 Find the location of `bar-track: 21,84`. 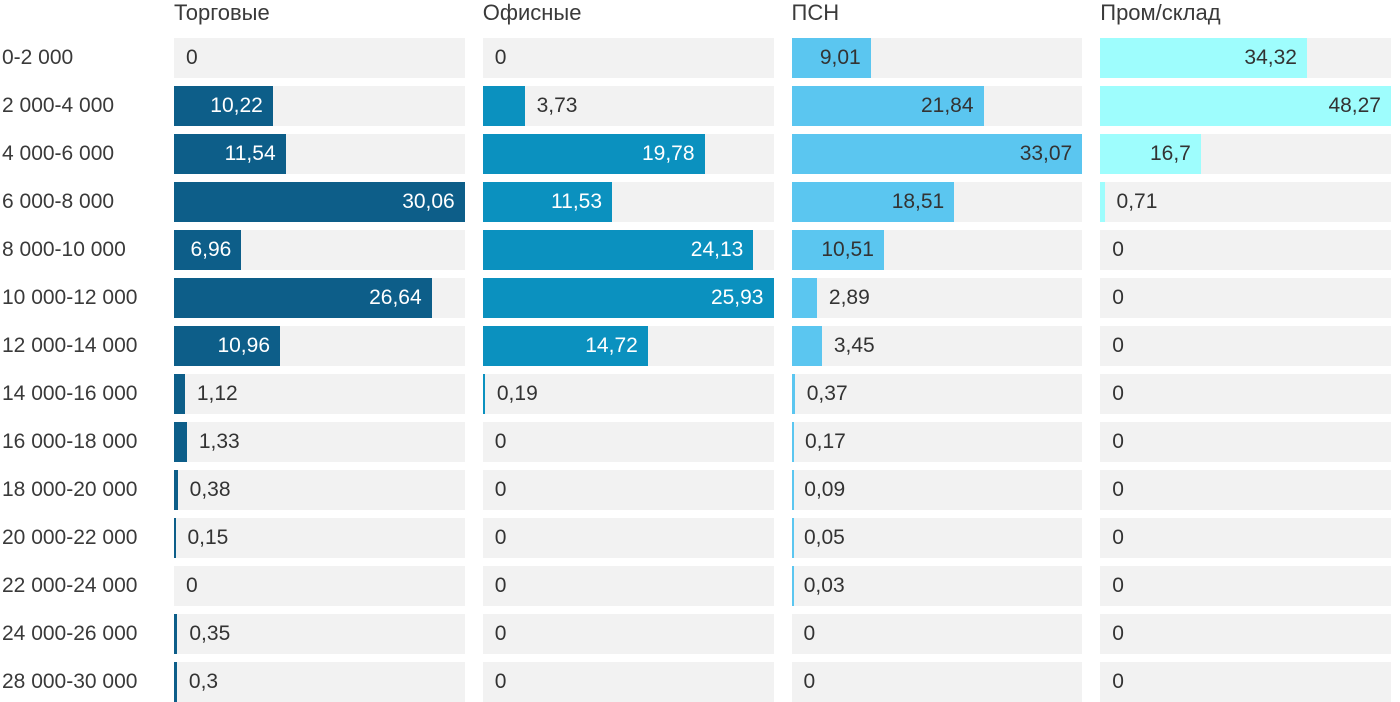

bar-track: 21,84 is located at coordinates (937, 106).